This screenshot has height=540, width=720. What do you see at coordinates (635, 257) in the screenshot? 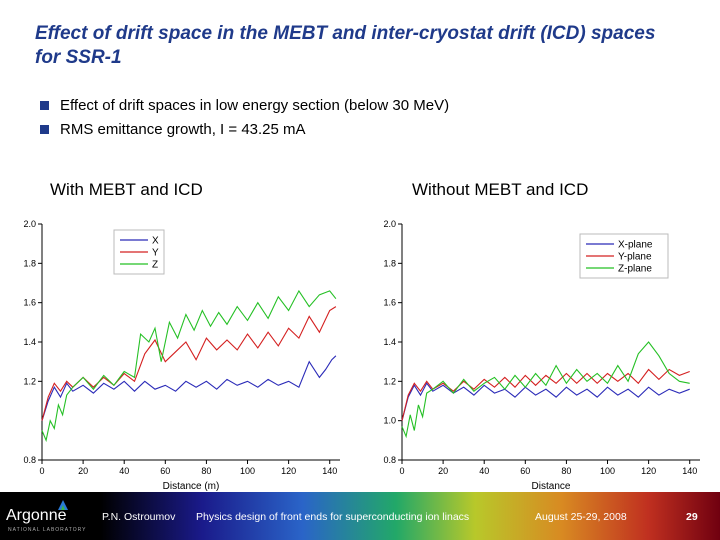
I see `legend-label: Y-plane` at bounding box center [635, 257].